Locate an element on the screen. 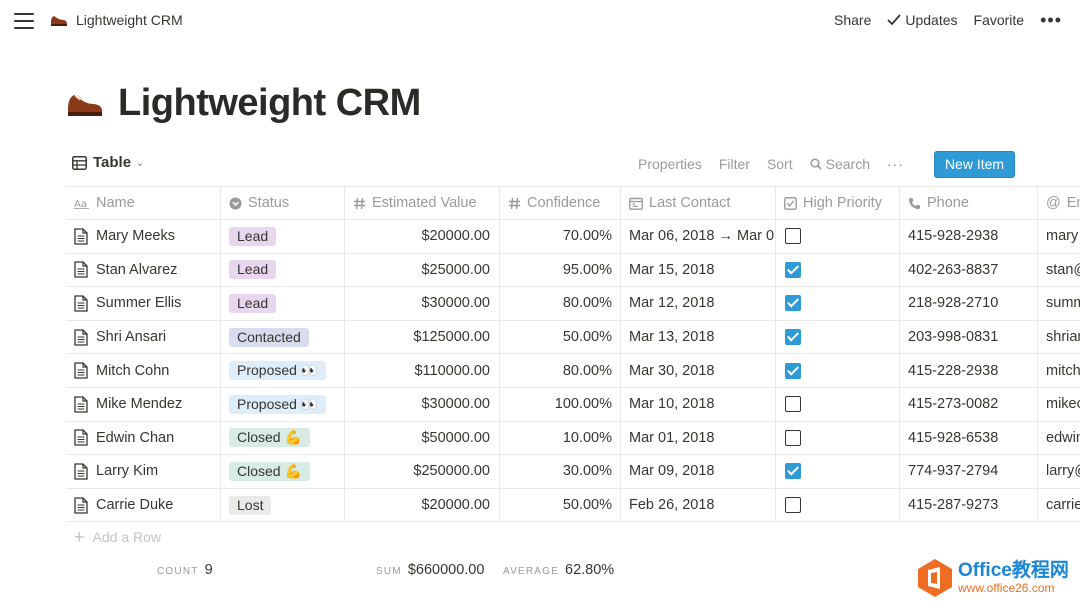 This screenshot has width=1080, height=608. confidence-cell: 80.00% is located at coordinates (560, 370).